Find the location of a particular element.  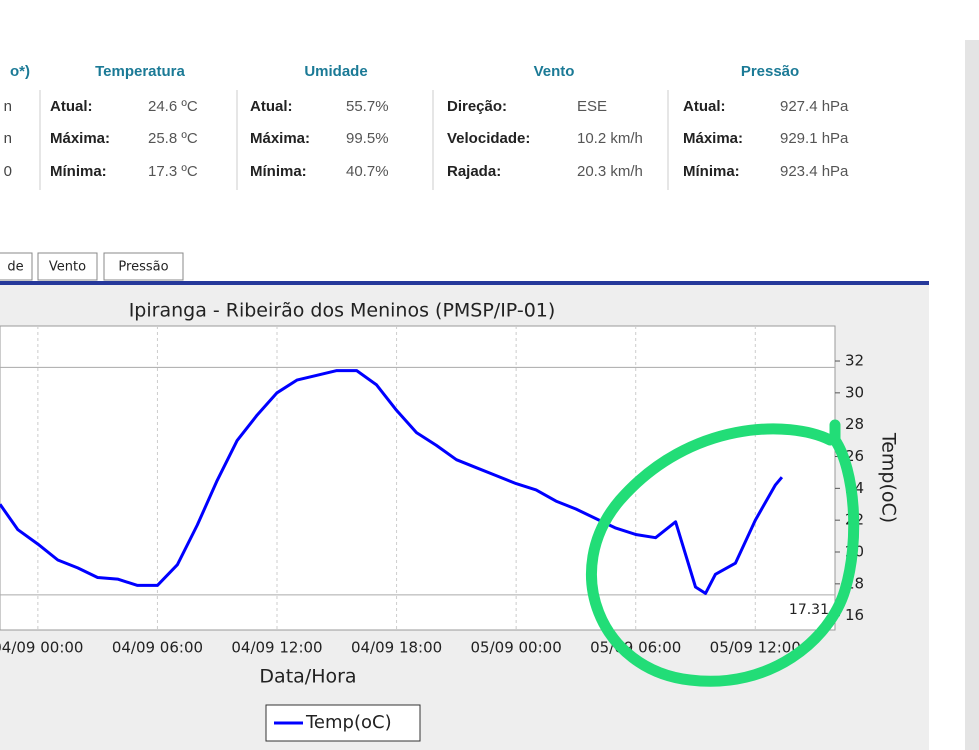

x-tick-label: 05/09 00:00 is located at coordinates (516, 648).